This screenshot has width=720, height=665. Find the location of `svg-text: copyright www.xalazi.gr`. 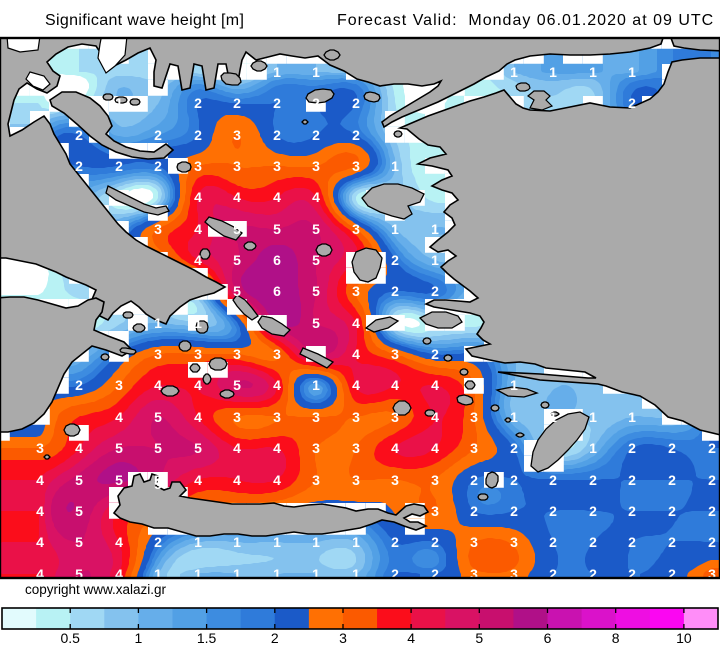

svg-text: copyright www.xalazi.gr is located at coordinates (96, 589).